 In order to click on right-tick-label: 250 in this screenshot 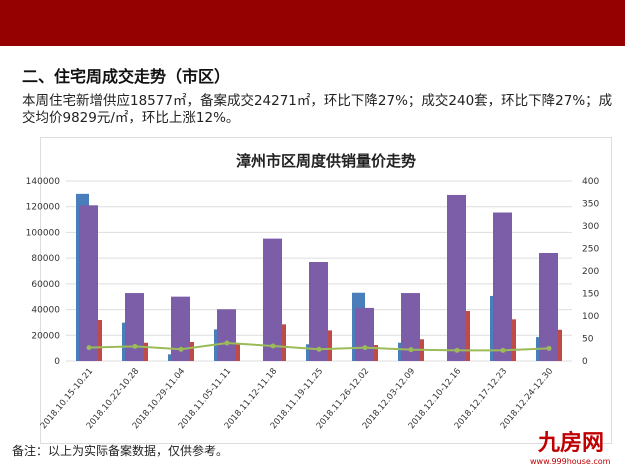, I will do `click(590, 250)`.